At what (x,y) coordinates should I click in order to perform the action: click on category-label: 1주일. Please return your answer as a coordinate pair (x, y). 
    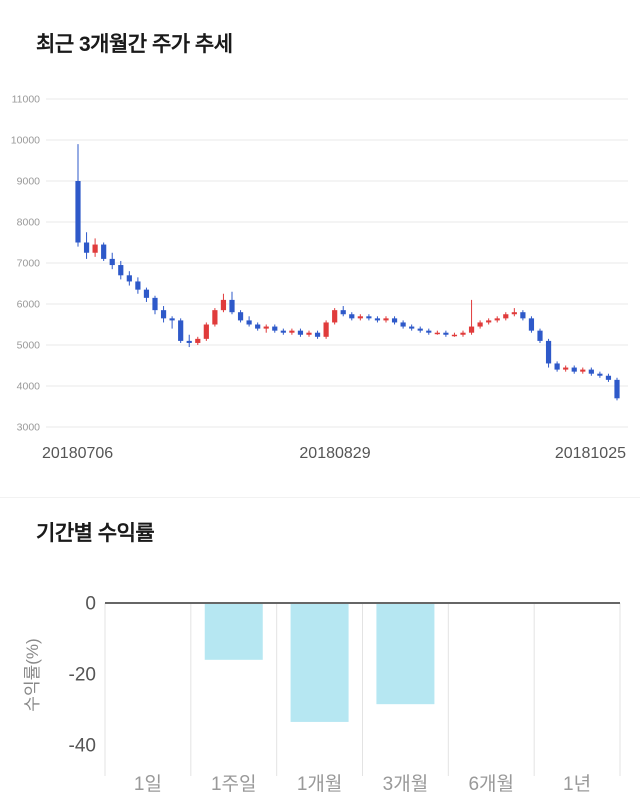
    Looking at the image, I should click on (234, 784).